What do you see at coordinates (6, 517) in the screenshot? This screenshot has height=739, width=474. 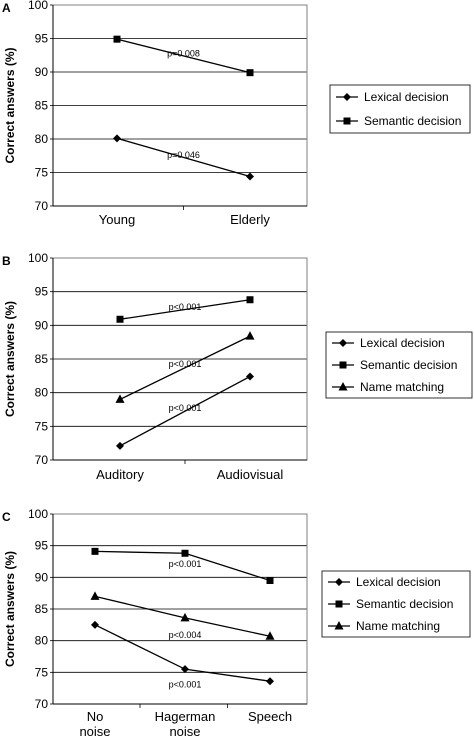 I see `panel-letter: C` at bounding box center [6, 517].